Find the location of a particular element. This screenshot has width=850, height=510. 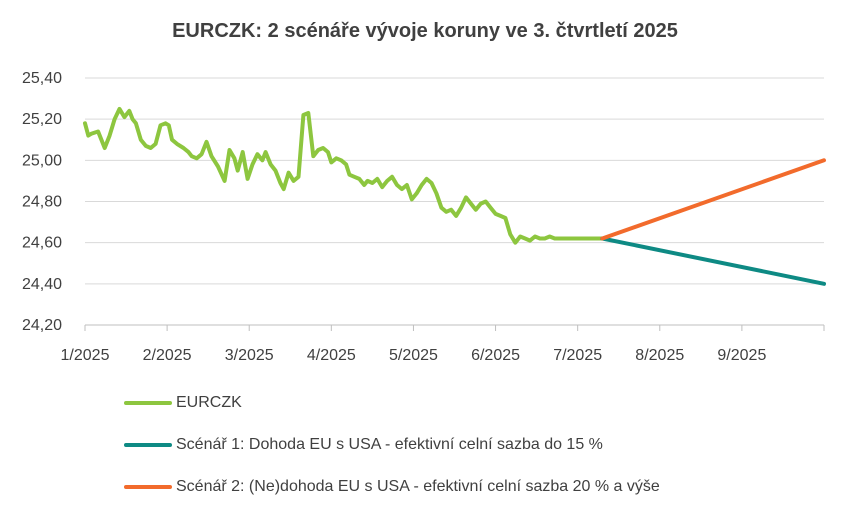

y-tick-label: 25,20 is located at coordinates (42, 119).